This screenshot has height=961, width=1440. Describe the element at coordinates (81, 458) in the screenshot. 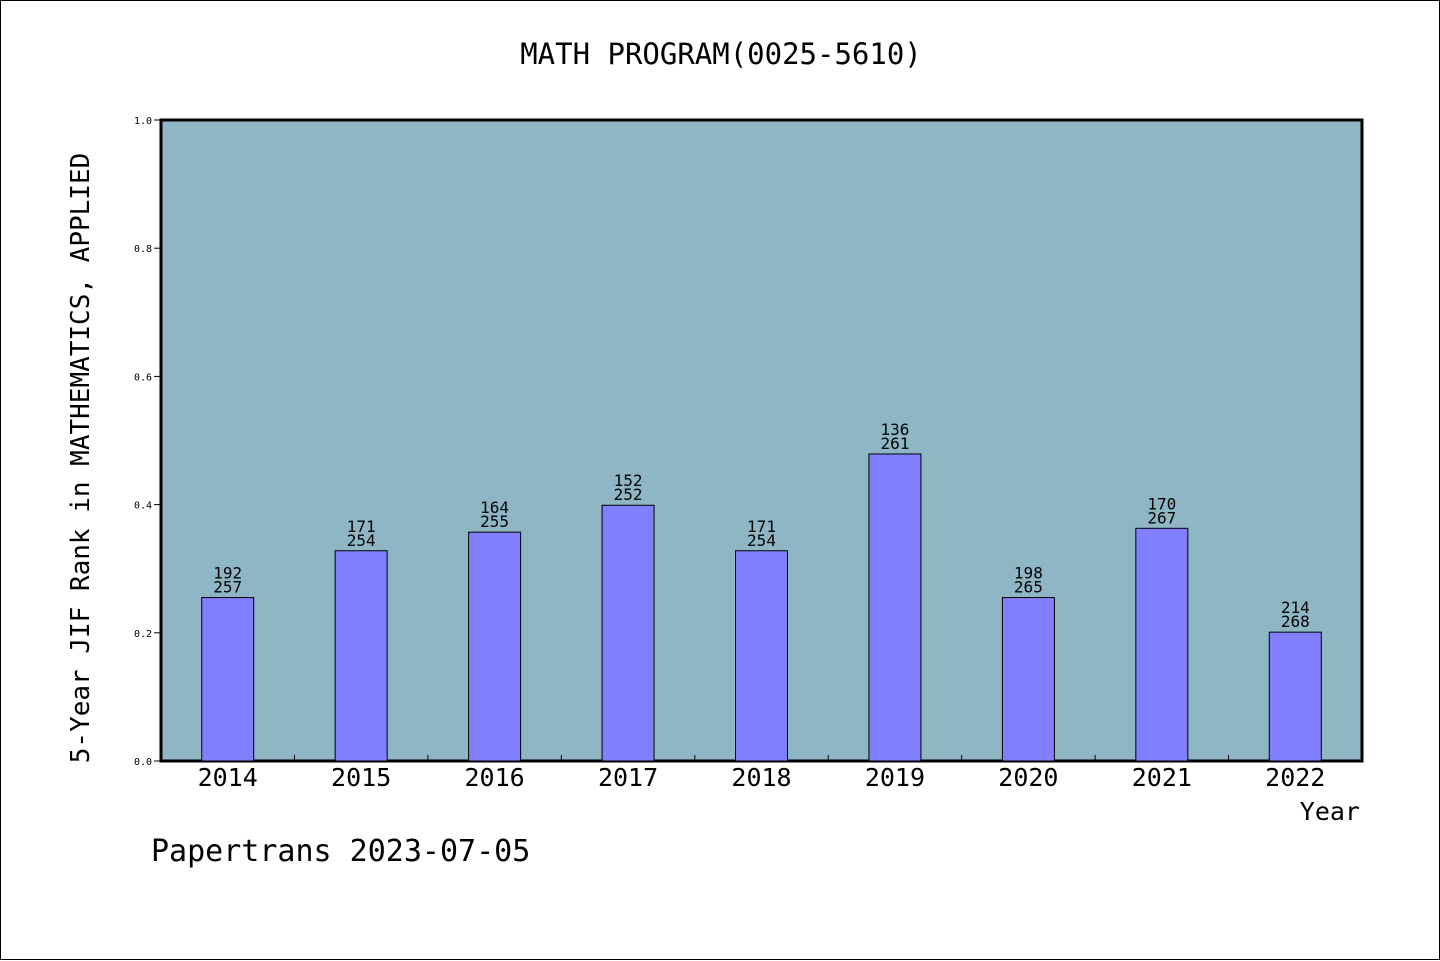

I see `y-axis-label: 5-Year JIF Rank in MATHEMATICS, APPLIED` at that location.